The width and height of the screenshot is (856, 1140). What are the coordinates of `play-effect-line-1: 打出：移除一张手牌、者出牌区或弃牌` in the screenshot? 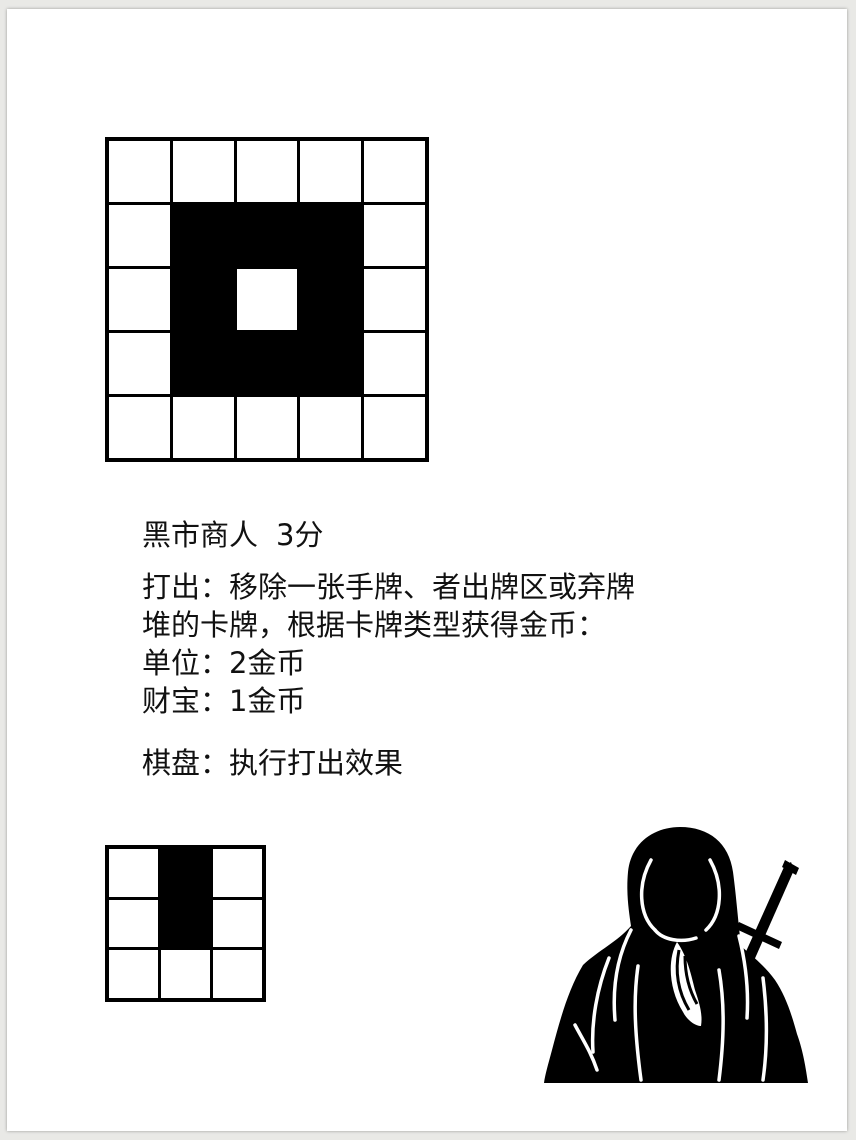 It's located at (389, 587).